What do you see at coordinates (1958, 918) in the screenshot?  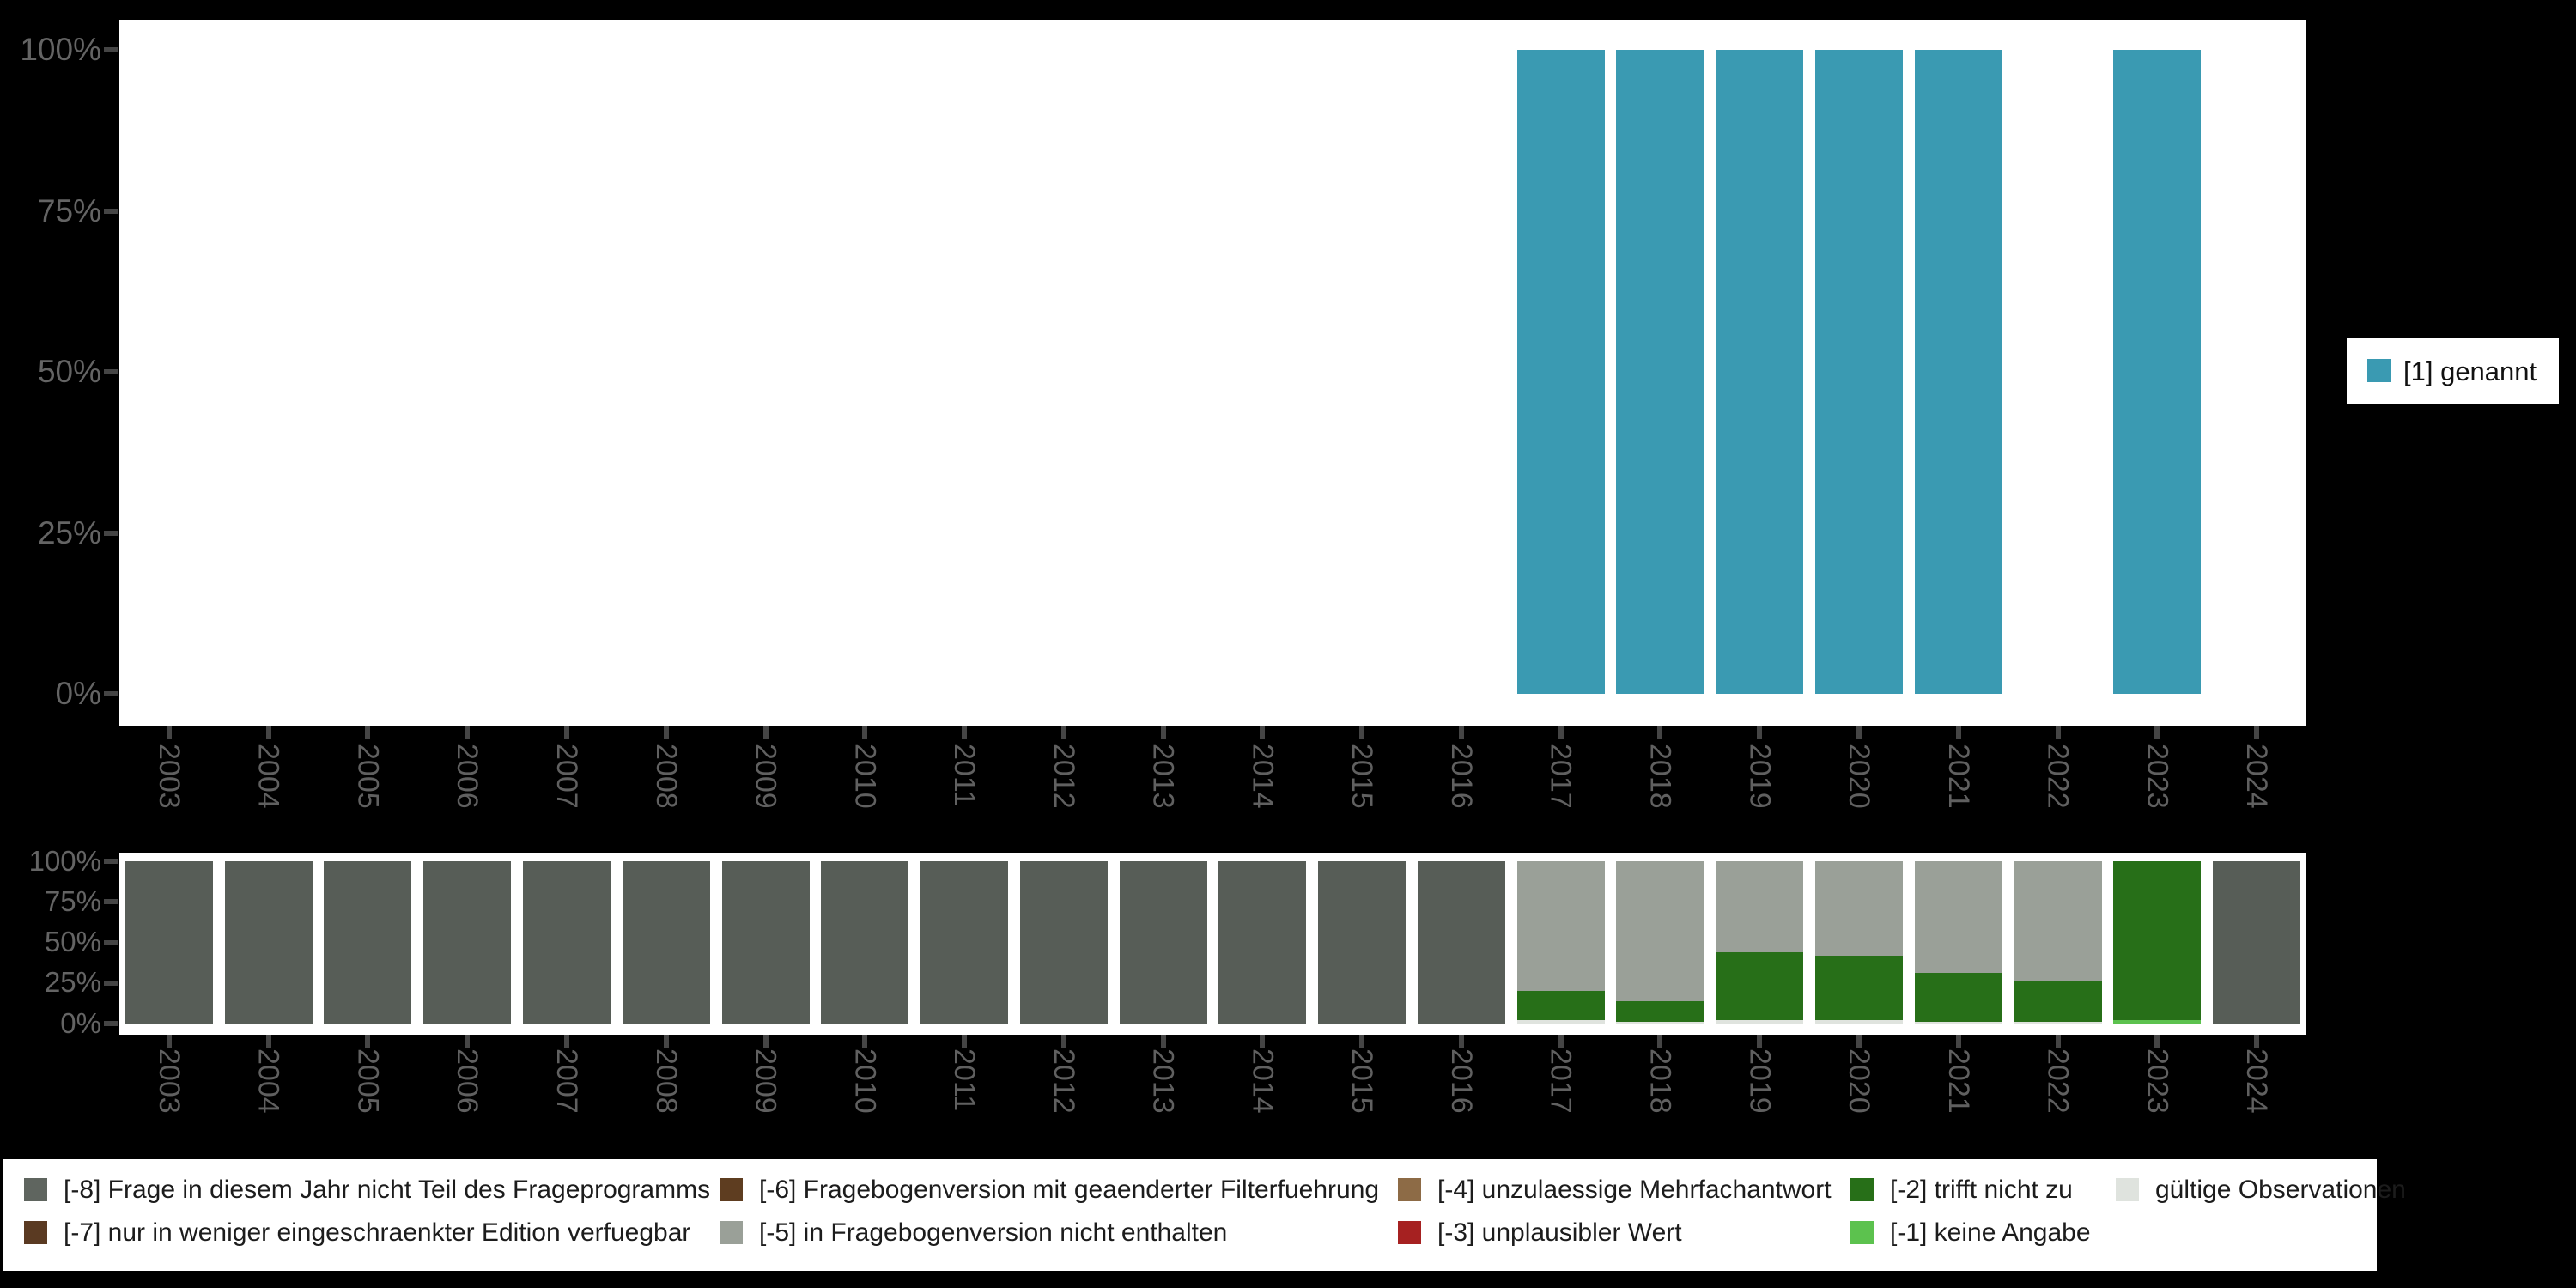 I see `bar-2021-[-5]-in-Fragebogenversion-nicht-enthalten` at bounding box center [1958, 918].